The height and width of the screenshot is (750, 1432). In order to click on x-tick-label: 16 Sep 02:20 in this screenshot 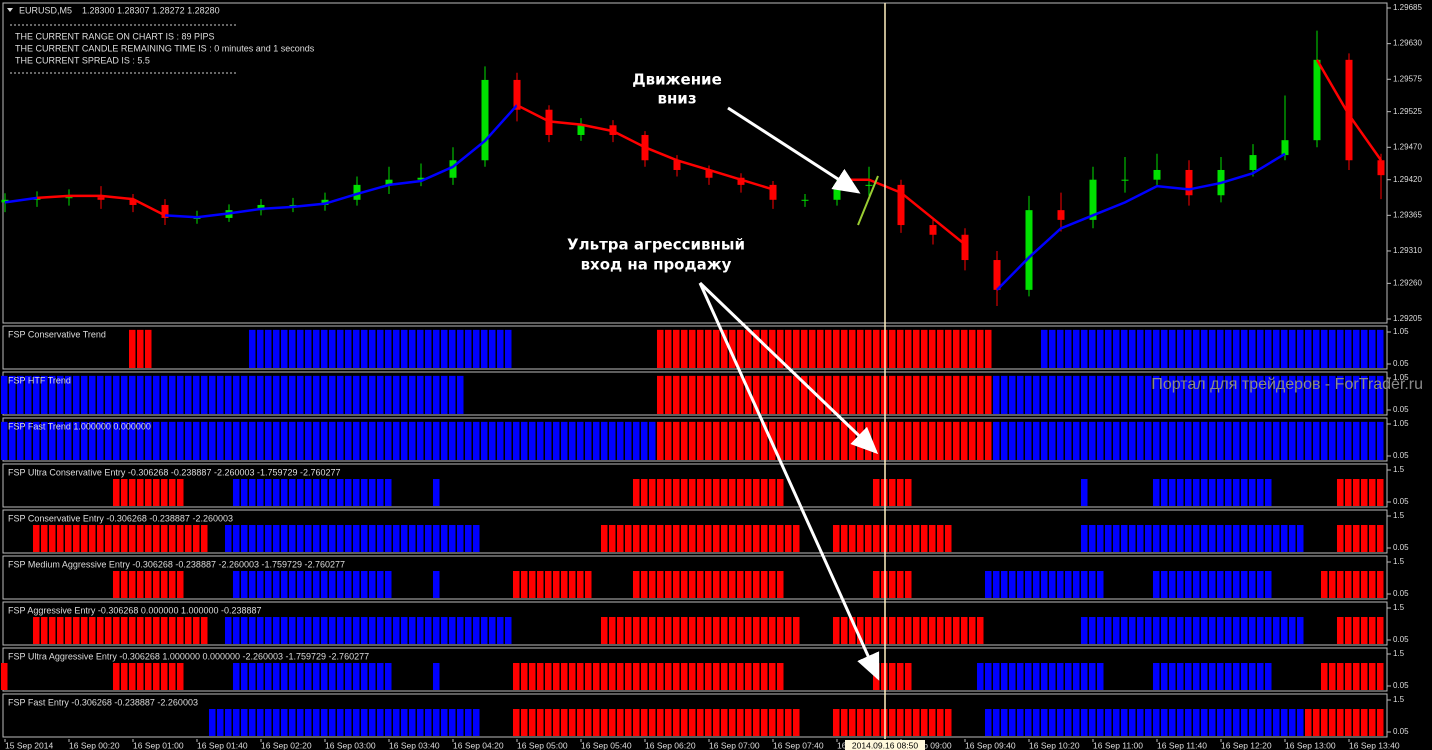, I will do `click(286, 745)`.